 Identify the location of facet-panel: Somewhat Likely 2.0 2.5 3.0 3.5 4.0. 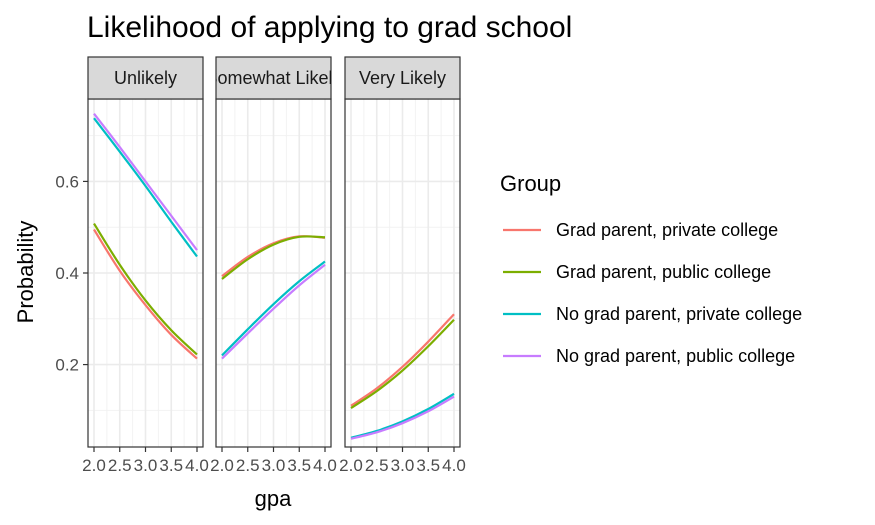
(273, 265).